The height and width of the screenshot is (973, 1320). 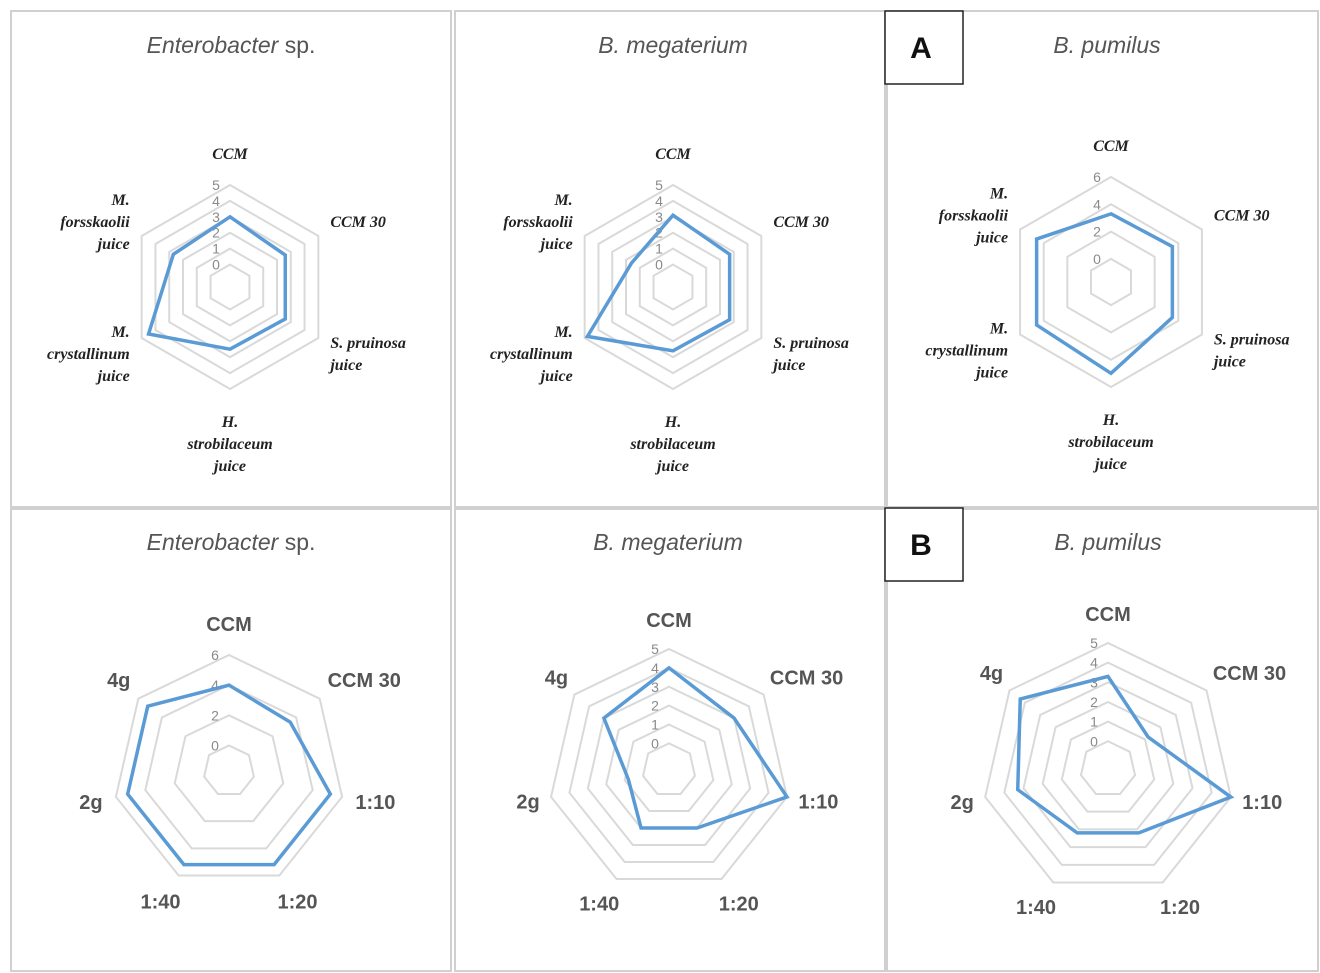 I want to click on chart-title-italic: Enterobacter, so click(x=213, y=45).